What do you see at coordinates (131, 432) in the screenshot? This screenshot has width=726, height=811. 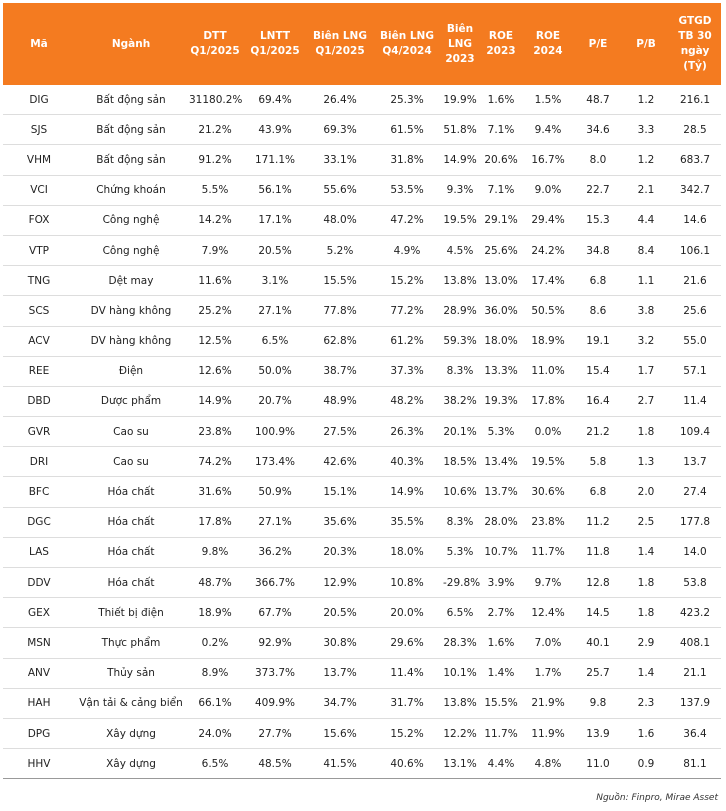 I see `table-cell: Cao su` at bounding box center [131, 432].